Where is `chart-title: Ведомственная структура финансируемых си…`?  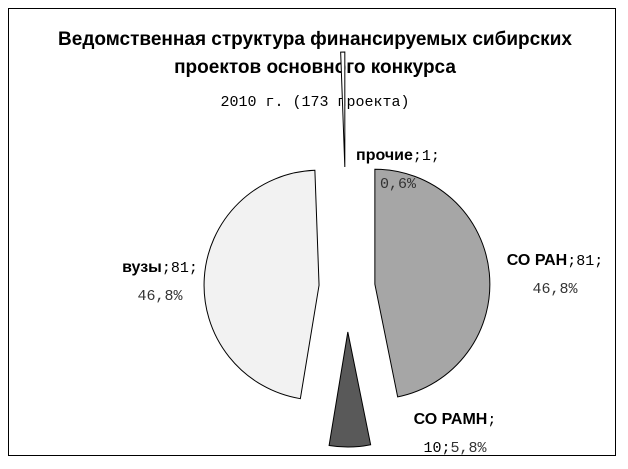 chart-title: Ведомственная структура финансируемых си… is located at coordinates (315, 53).